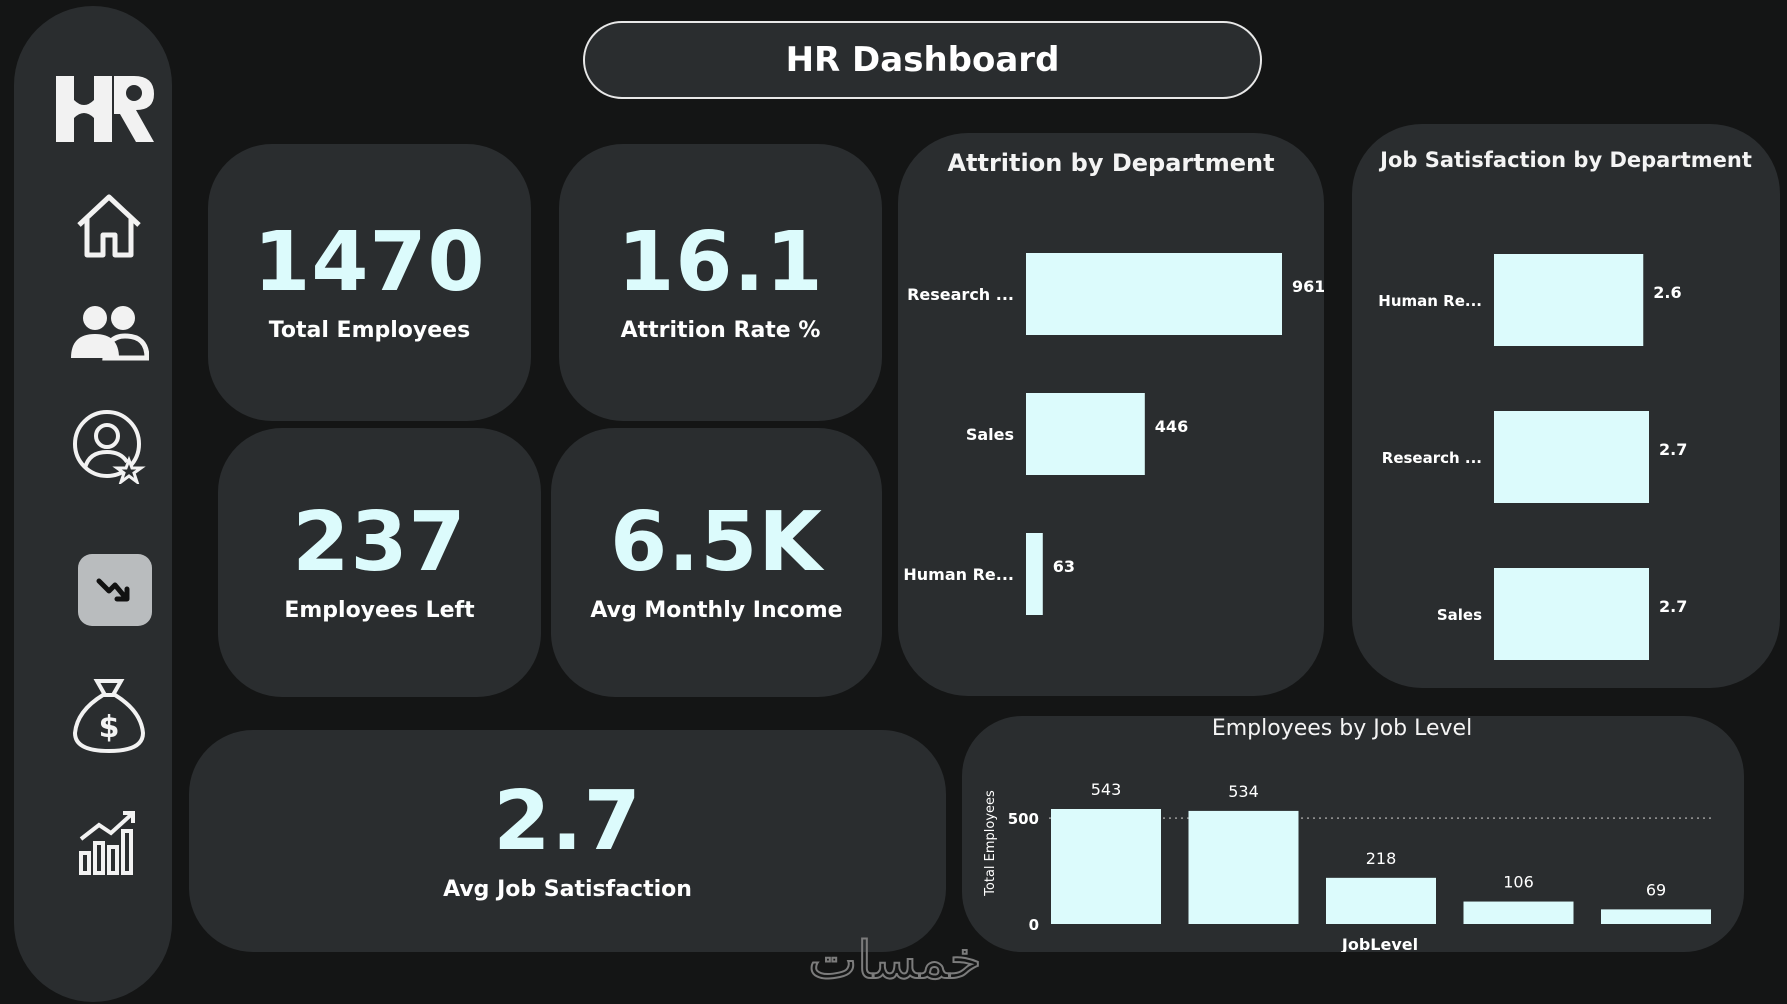 The image size is (1787, 1004). I want to click on kpi-attrition-rate: 16.1 Attrition Rate %, so click(720, 282).